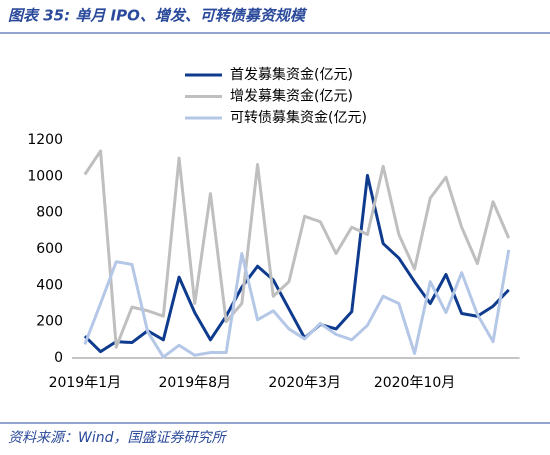  Describe the element at coordinates (45, 140) in the screenshot. I see `y-tick-label: 1200` at that location.